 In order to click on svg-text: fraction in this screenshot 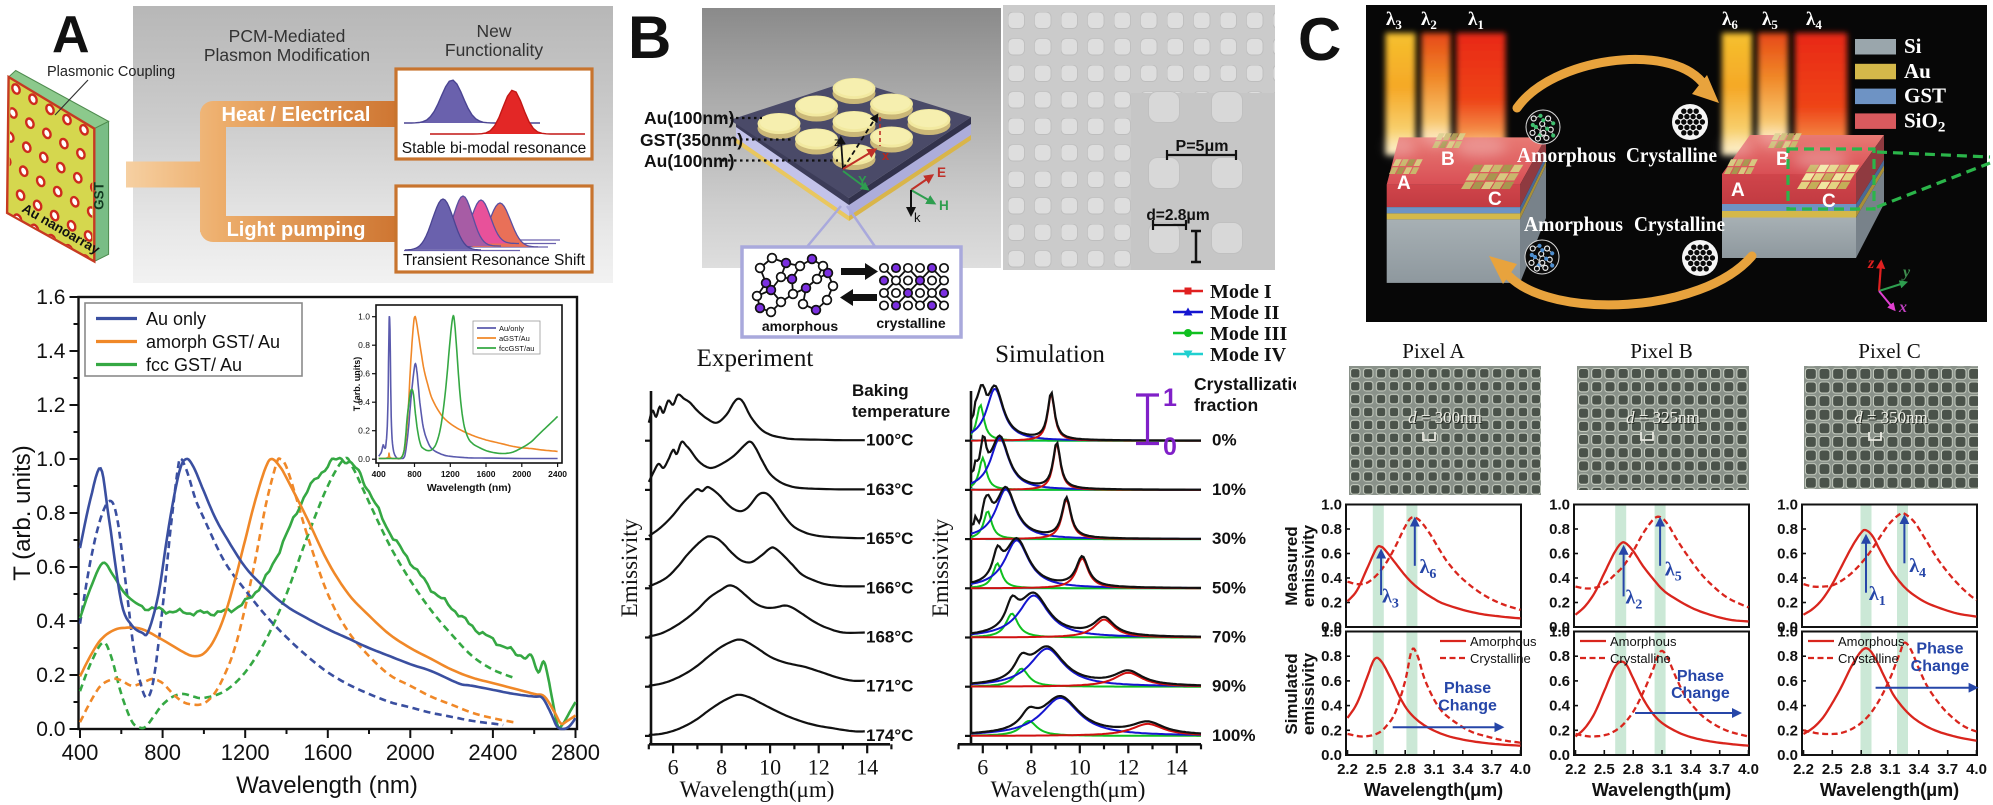, I will do `click(1226, 405)`.